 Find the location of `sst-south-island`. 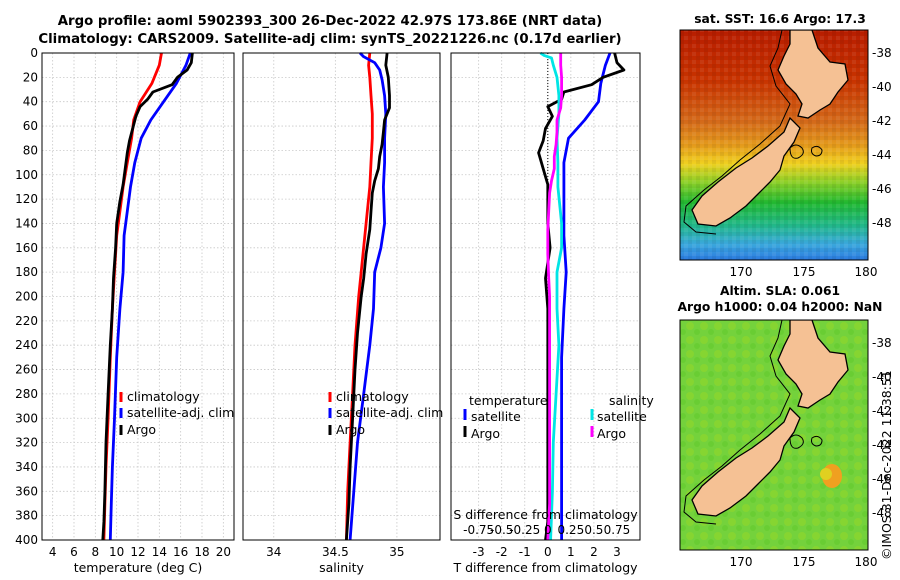

sst-south-island is located at coordinates (746, 171).